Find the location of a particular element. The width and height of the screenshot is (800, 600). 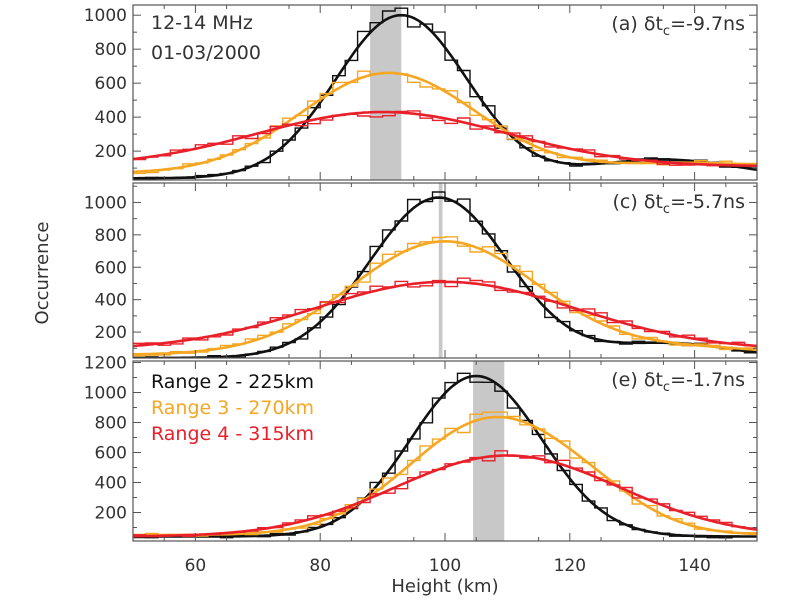

panel-label-c: (c) δtc=-5.7ns is located at coordinates (679, 204).